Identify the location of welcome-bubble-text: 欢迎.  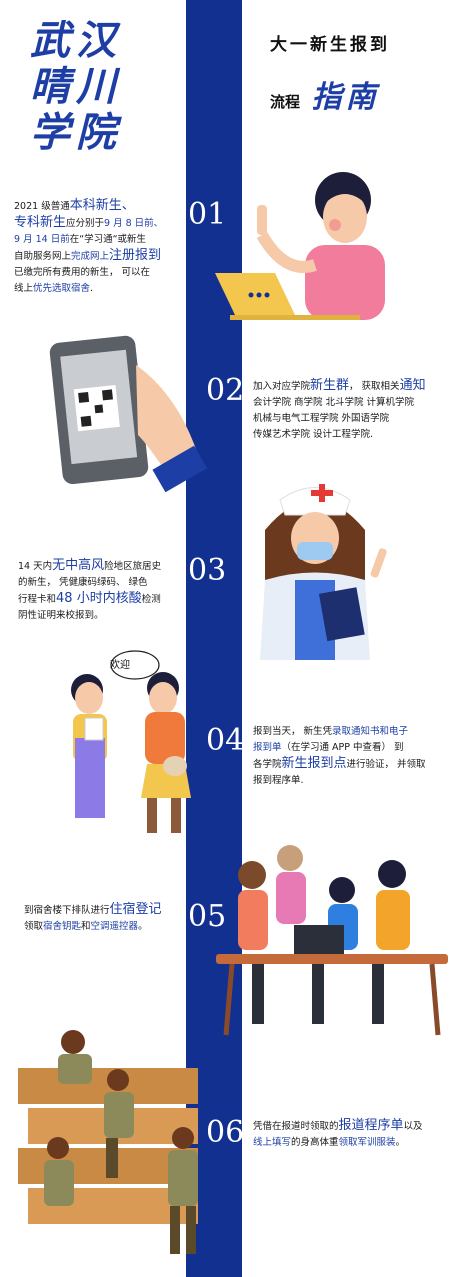
(120, 665).